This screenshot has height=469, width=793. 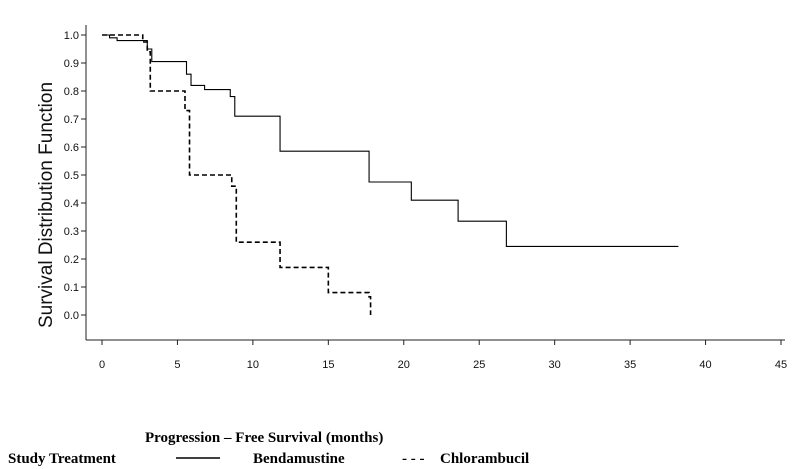 I want to click on x-tick-label: 30, so click(x=555, y=365).